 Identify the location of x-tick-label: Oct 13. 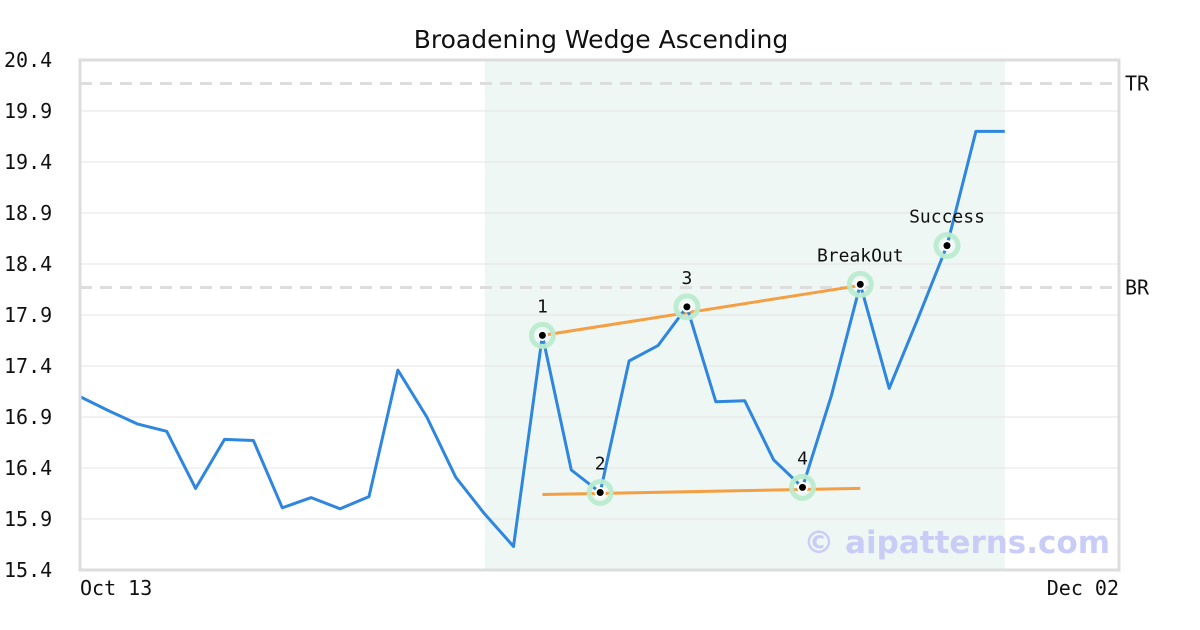
(116, 588).